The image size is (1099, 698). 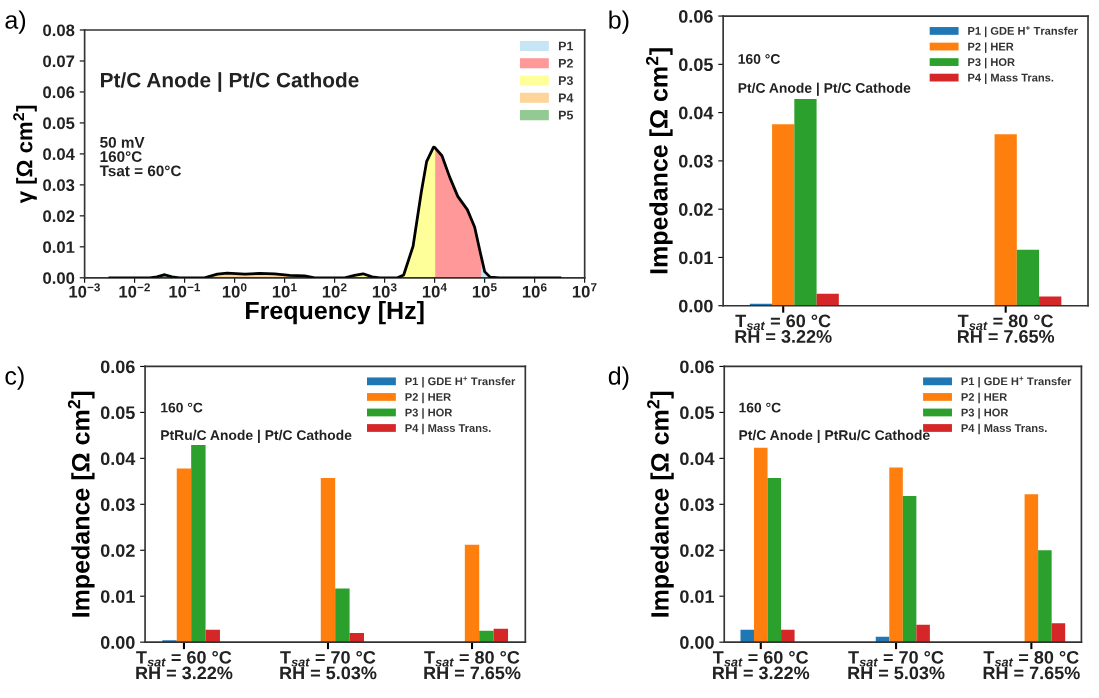 What do you see at coordinates (234, 290) in the screenshot?
I see `x-tick-label: 10$^{0}$` at bounding box center [234, 290].